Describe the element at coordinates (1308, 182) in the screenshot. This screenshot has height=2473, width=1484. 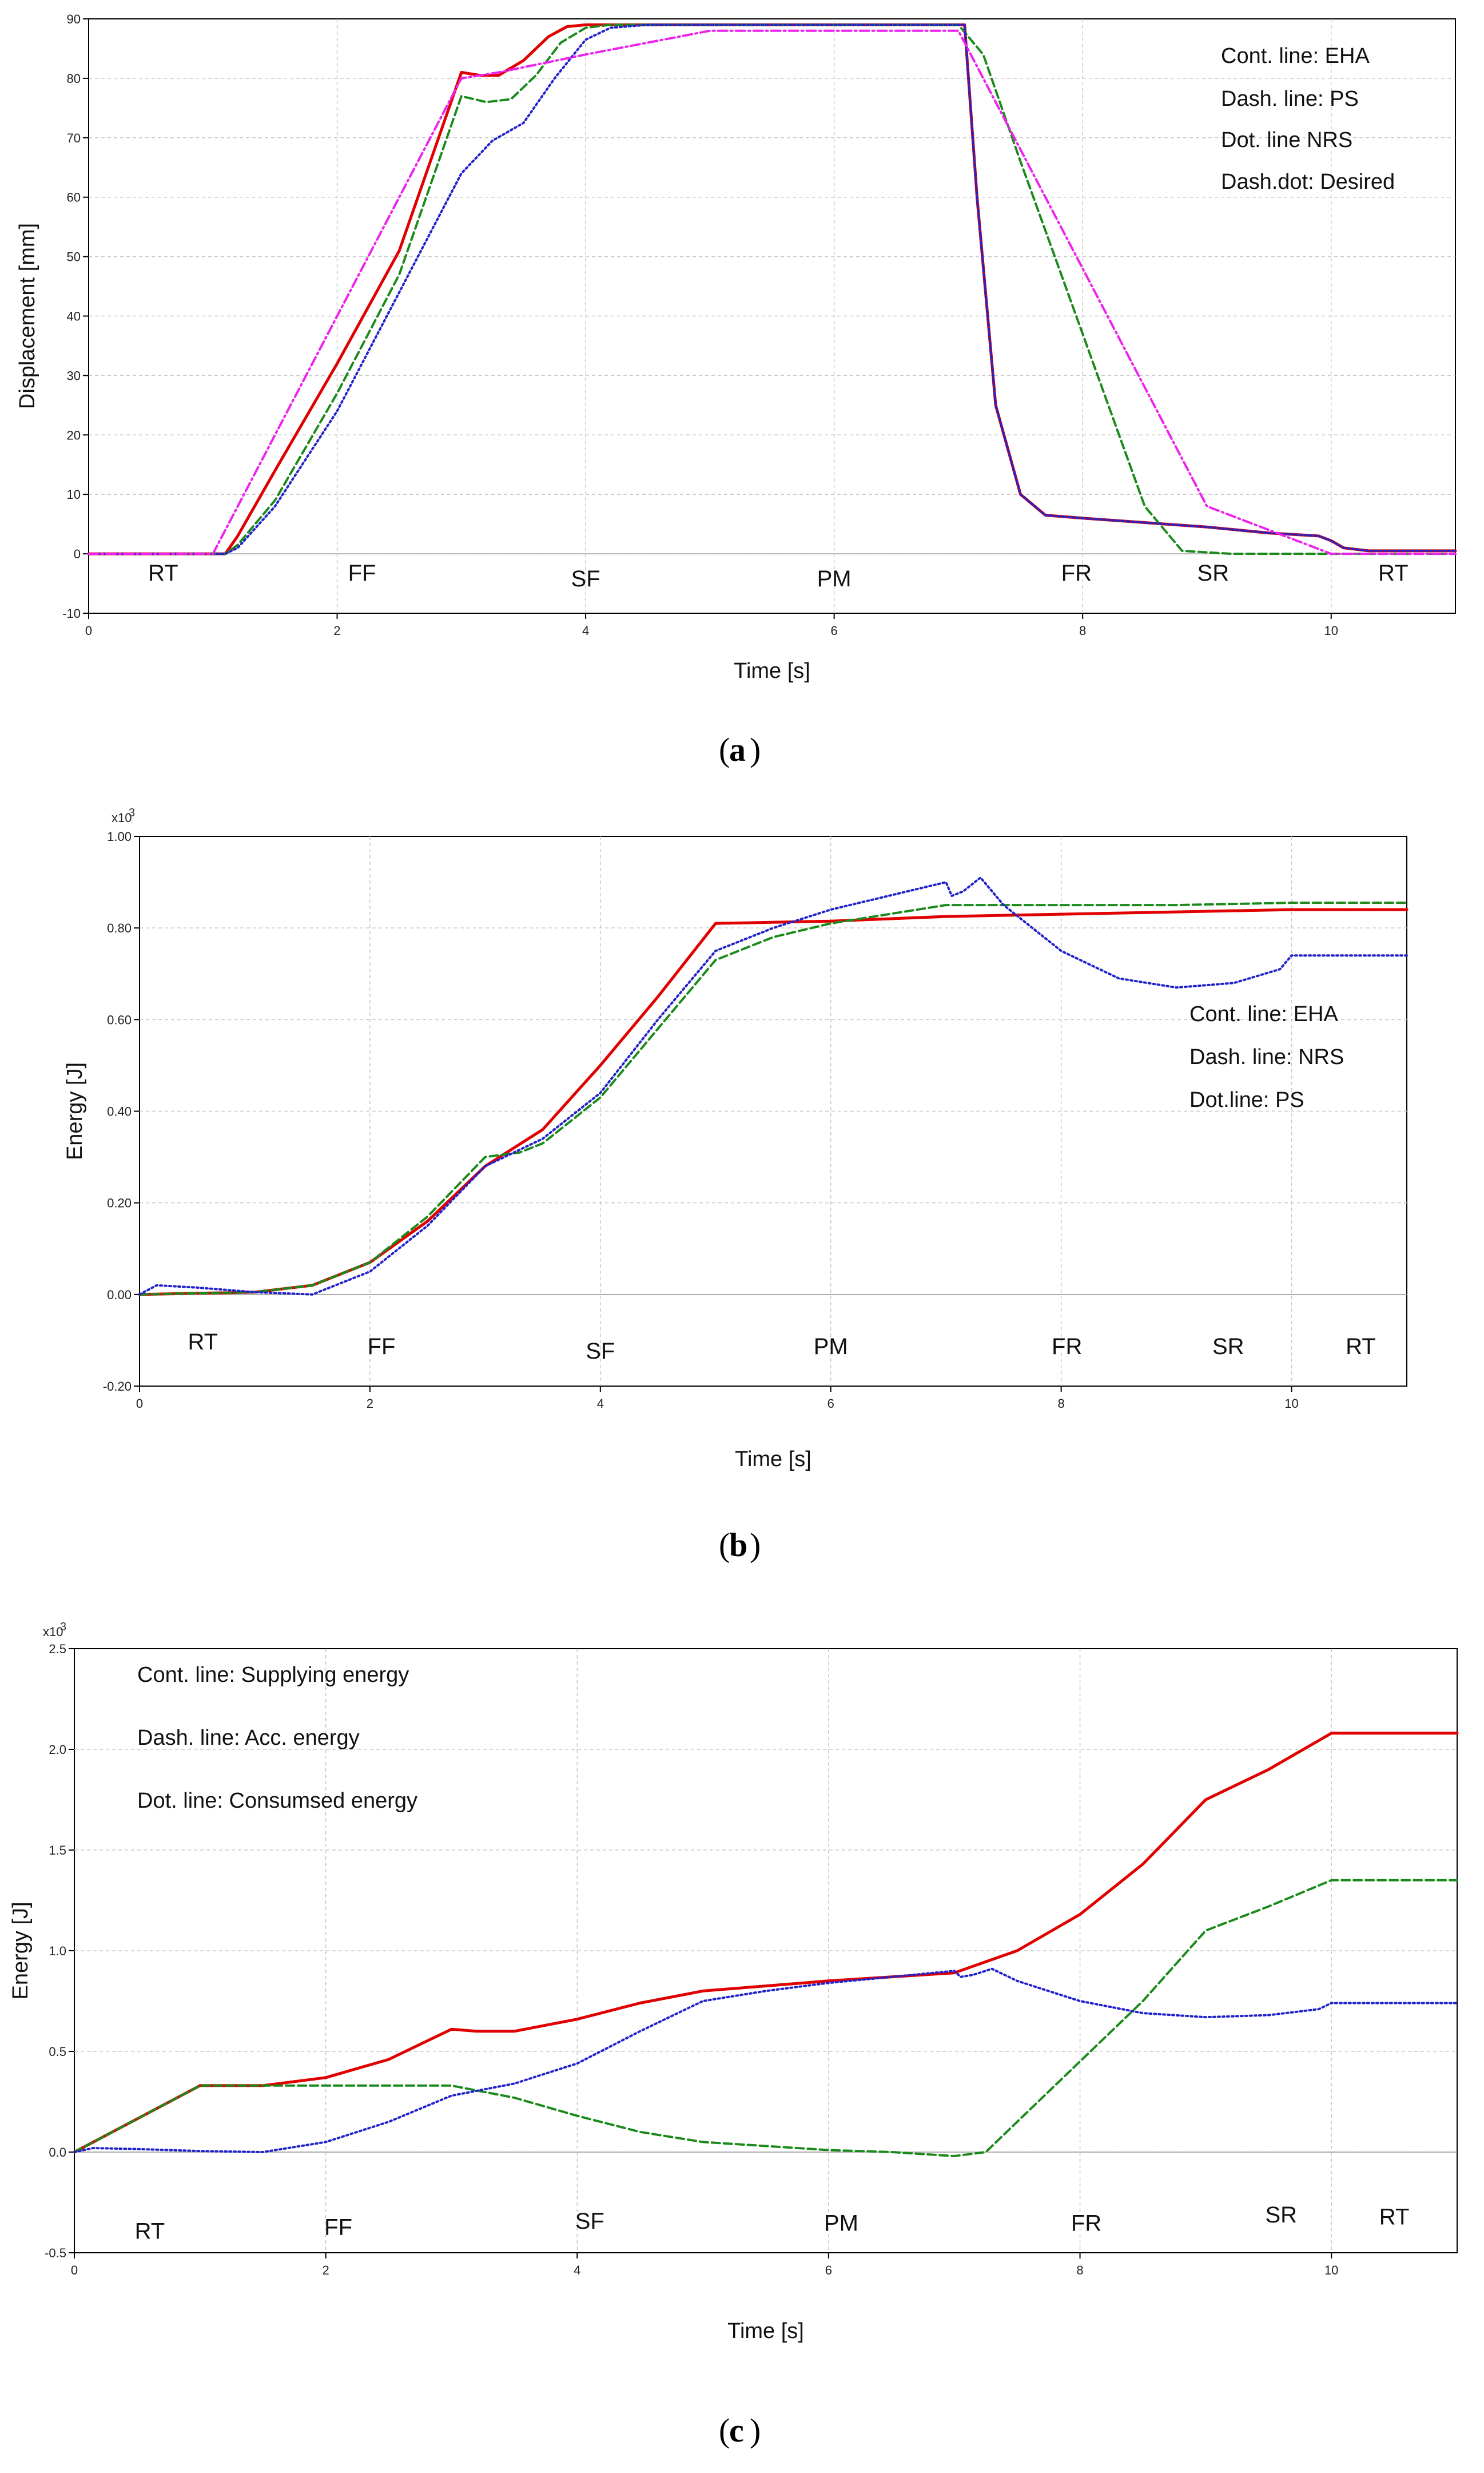
I see `legend-annotation: Dash.dot: Desired` at that location.